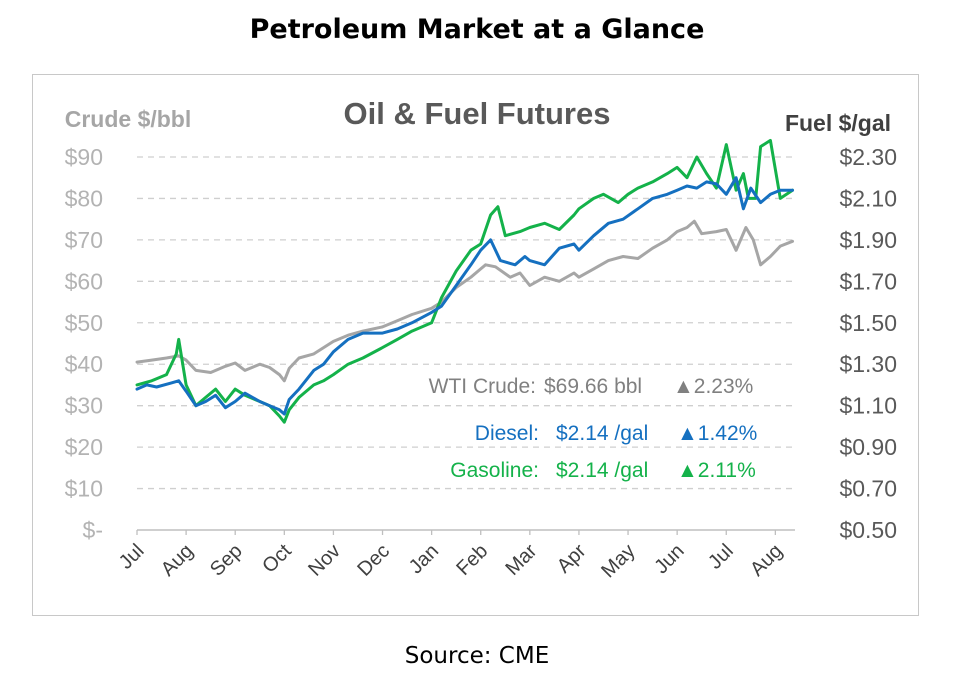 This screenshot has width=954, height=685. What do you see at coordinates (472, 560) in the screenshot?
I see `x-tick-label: Feb` at bounding box center [472, 560].